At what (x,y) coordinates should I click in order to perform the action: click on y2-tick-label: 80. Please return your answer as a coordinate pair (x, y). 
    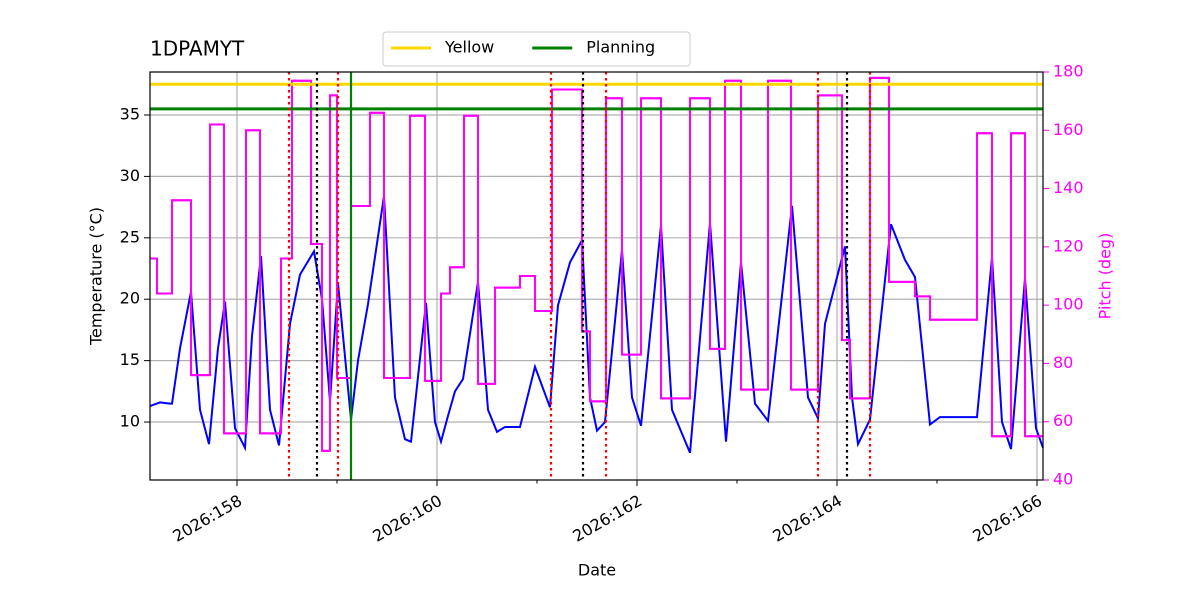
    Looking at the image, I should click on (1063, 362).